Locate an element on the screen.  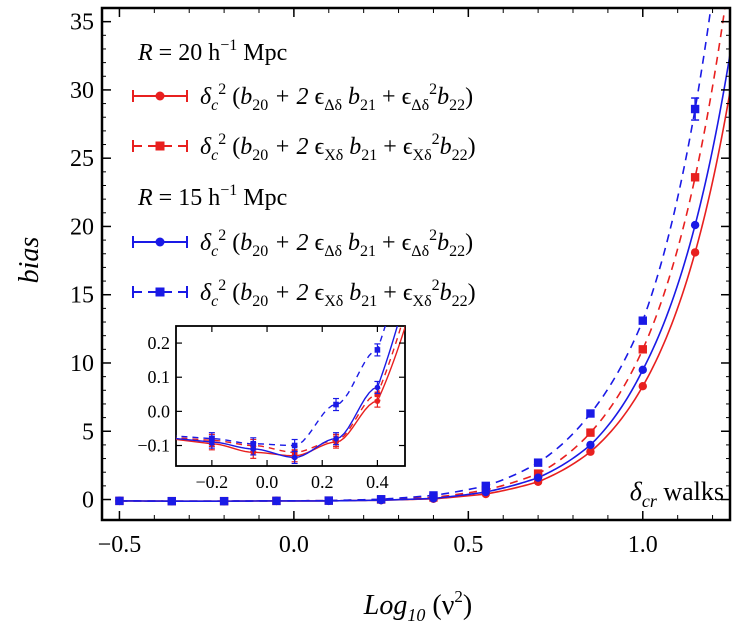
inset-y-tick-label: −0.1 is located at coordinates (153, 446).